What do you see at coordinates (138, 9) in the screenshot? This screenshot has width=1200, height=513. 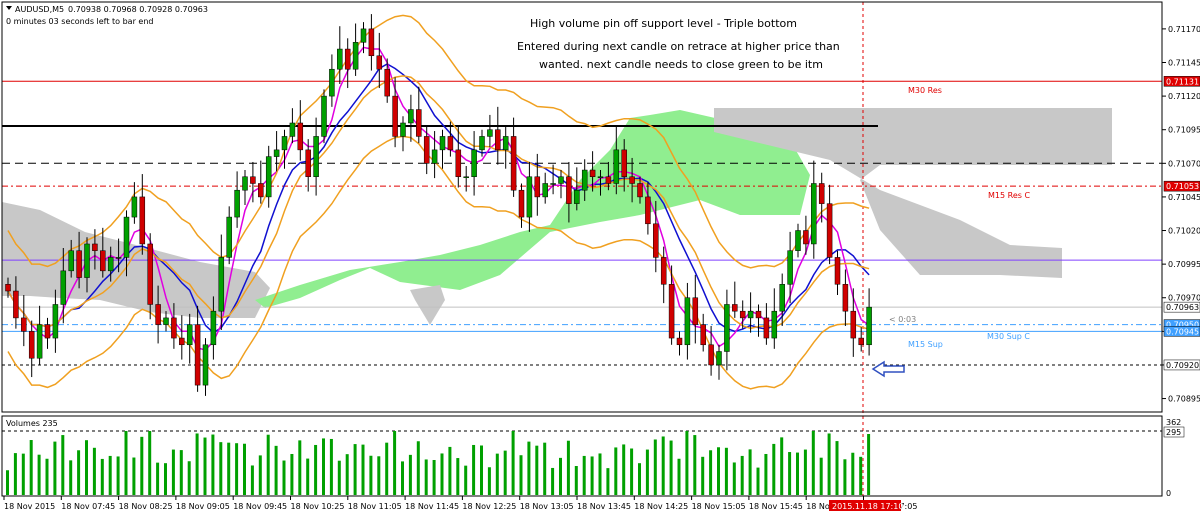 I see `ohlc-label: 0.70938 0.70968 0.70928 0.70963` at bounding box center [138, 9].